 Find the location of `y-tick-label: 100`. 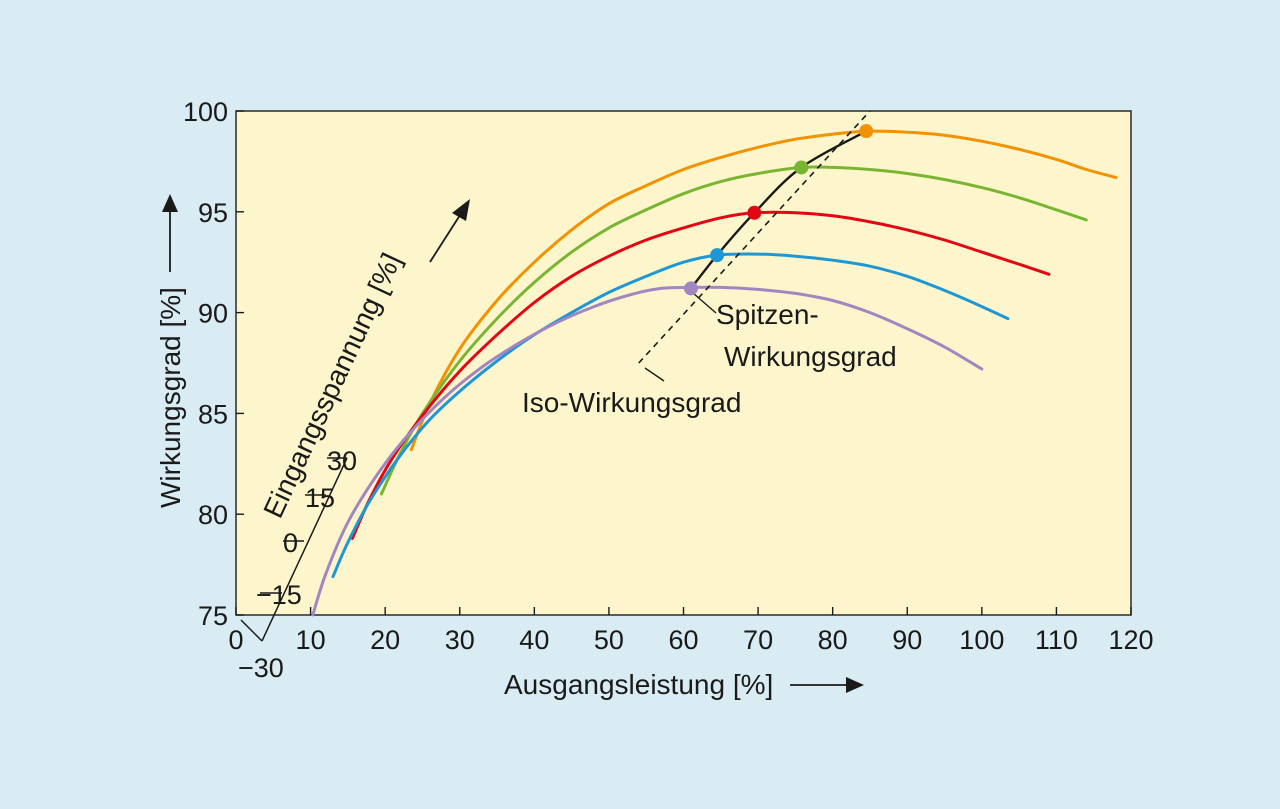

y-tick-label: 100 is located at coordinates (205, 112).